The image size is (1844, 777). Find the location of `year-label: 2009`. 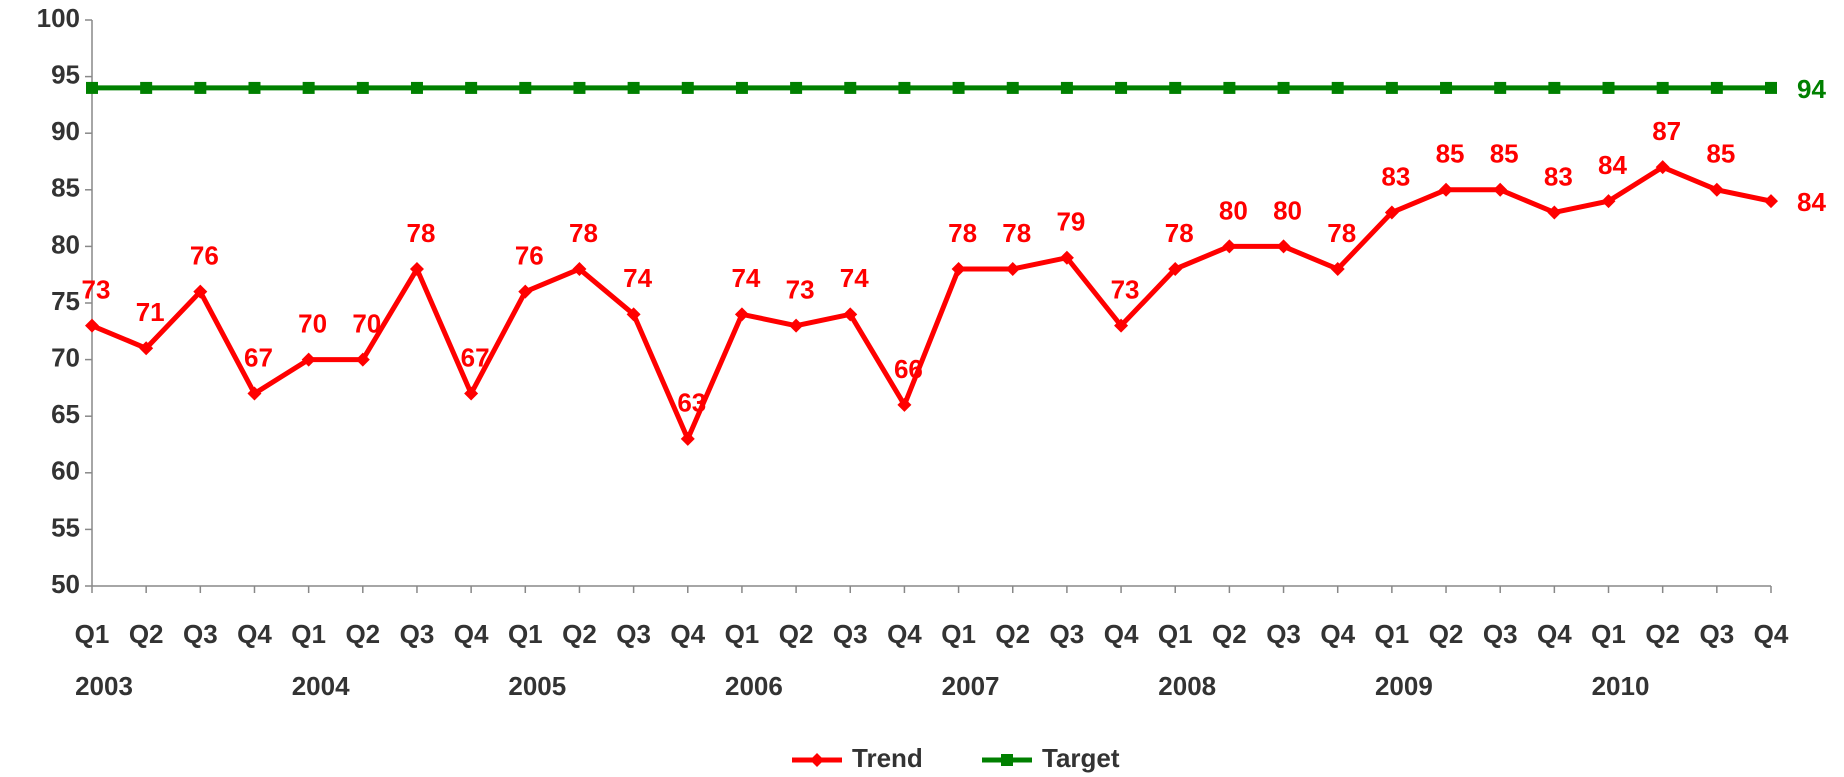

year-label: 2009 is located at coordinates (1404, 686).